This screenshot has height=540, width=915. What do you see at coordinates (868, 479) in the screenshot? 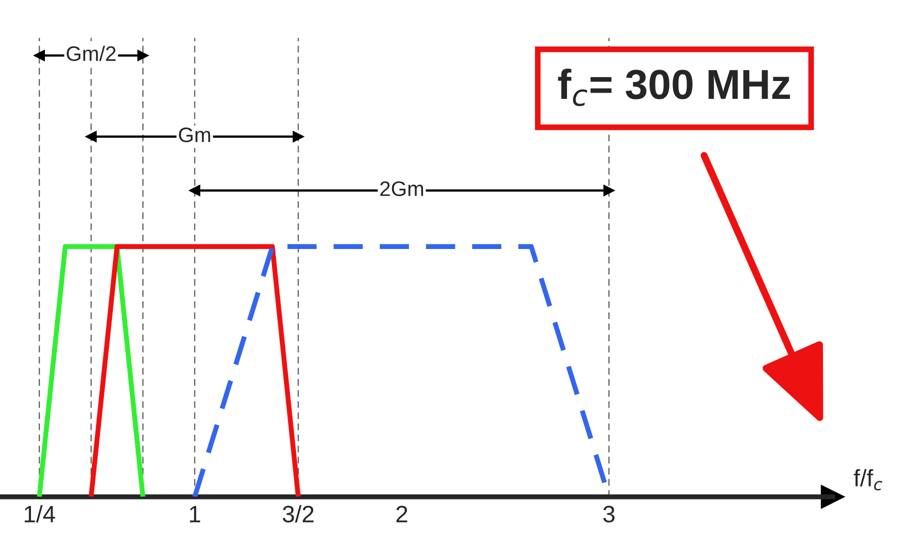
I see `x-axis-title: f/f$_{c}$` at bounding box center [868, 479].